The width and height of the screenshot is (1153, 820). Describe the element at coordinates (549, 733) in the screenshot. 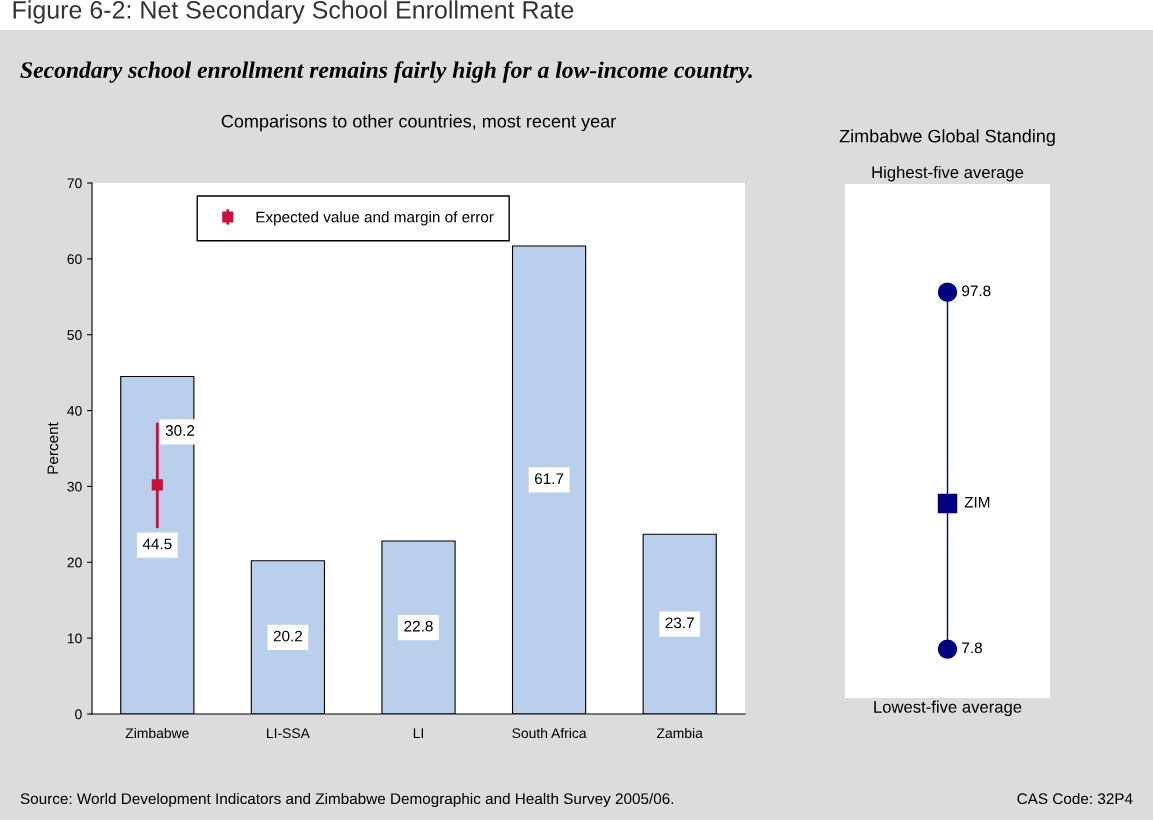

I see `x-tick-label: South Africa` at that location.